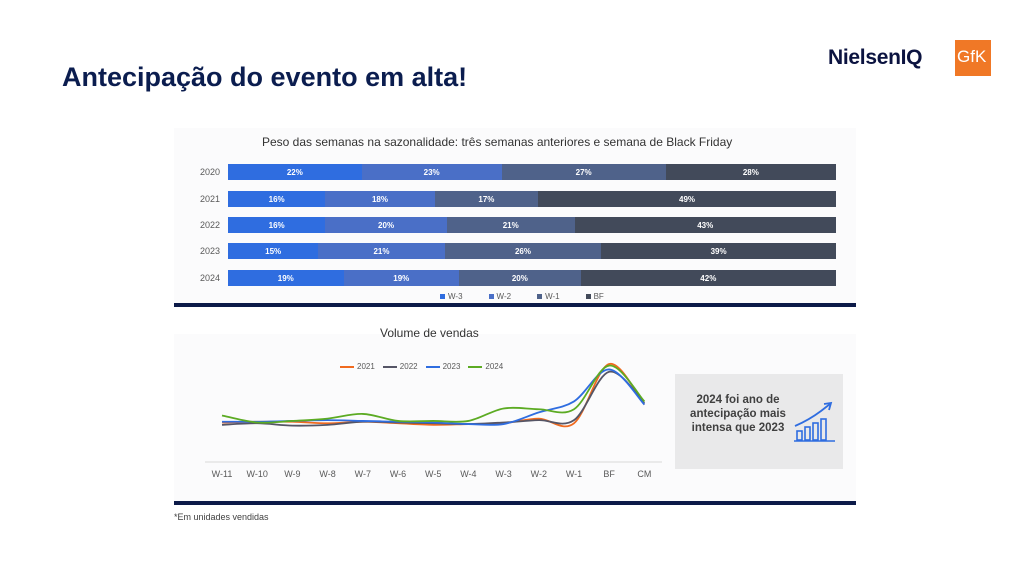  Describe the element at coordinates (574, 474) in the screenshot. I see `x-tick-label: W-1` at that location.